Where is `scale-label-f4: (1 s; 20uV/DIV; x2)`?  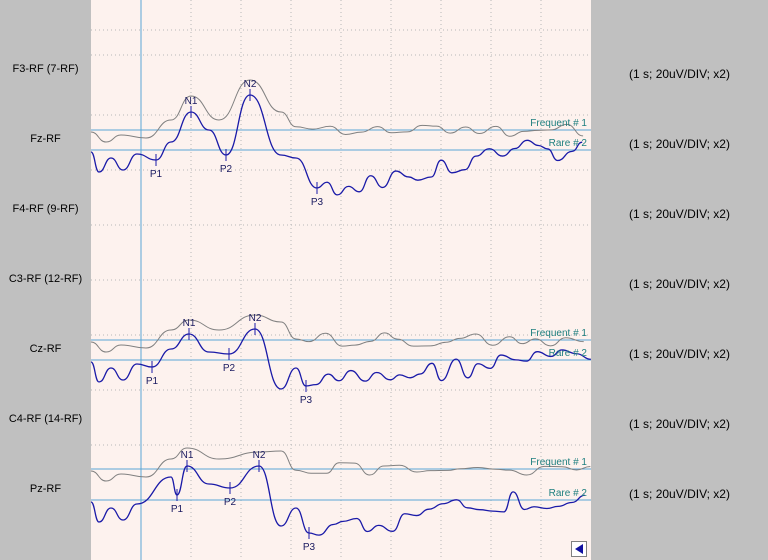
scale-label-f4: (1 s; 20uV/DIV; x2) is located at coordinates (679, 214).